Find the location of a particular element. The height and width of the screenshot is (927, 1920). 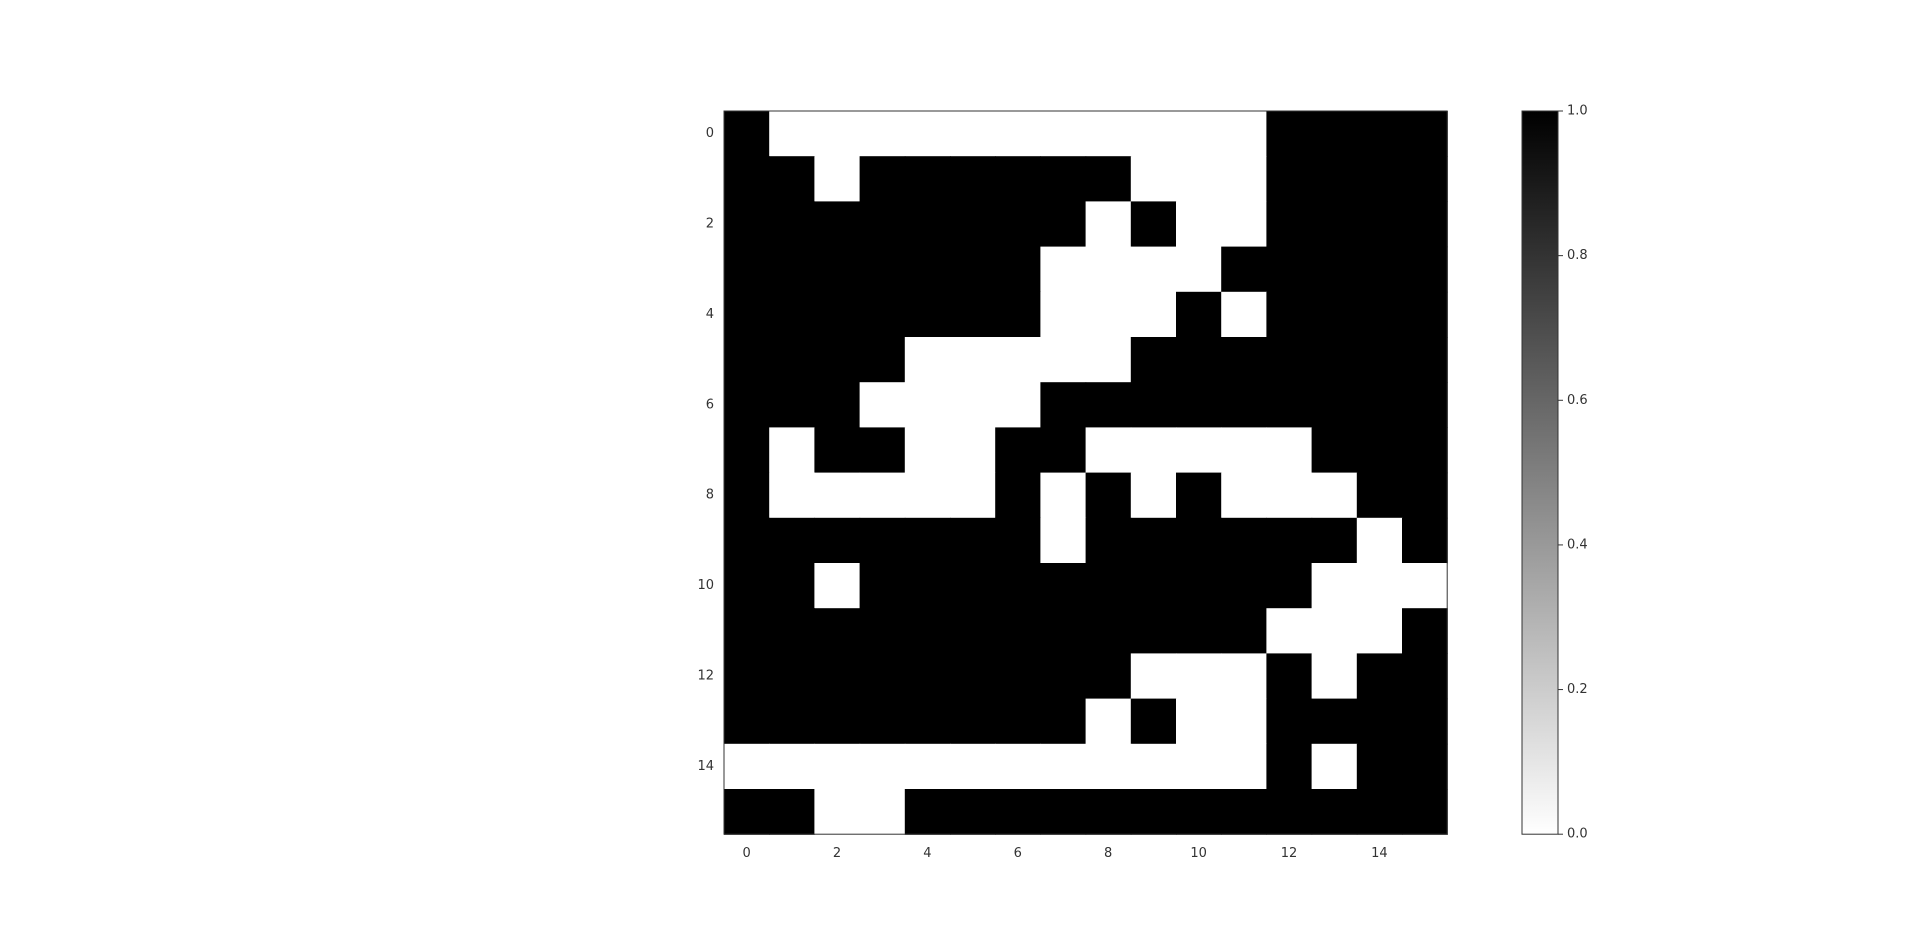

heatmap-cell-r2-c10 is located at coordinates (1199, 224).